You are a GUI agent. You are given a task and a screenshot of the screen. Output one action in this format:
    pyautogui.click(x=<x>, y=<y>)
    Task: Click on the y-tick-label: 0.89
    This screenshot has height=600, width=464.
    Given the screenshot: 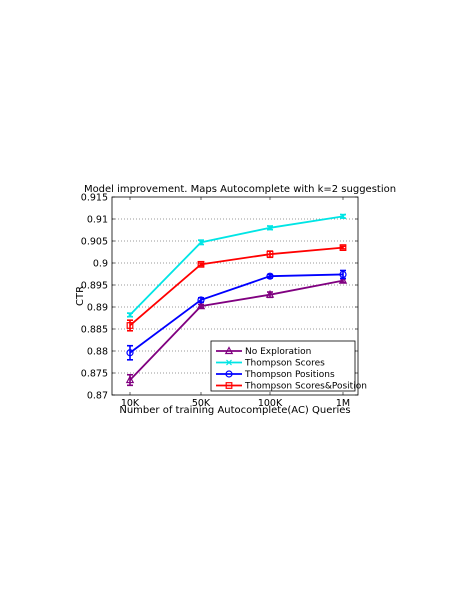 What is the action you would take?
    pyautogui.click(x=97, y=308)
    